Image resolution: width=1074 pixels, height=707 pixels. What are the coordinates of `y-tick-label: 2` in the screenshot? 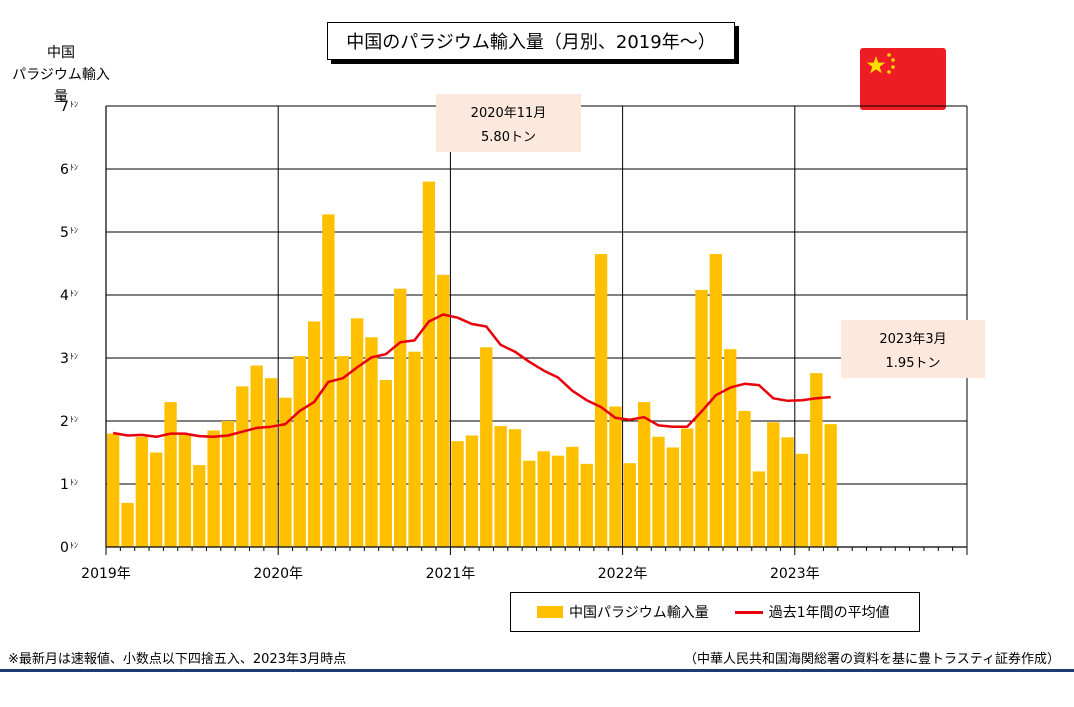 It's located at (64, 422).